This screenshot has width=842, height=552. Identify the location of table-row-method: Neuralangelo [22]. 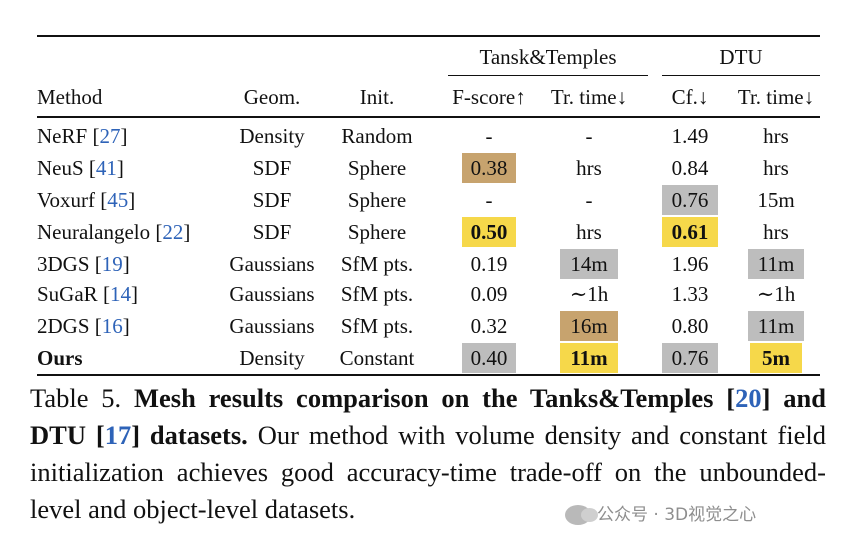
(114, 232).